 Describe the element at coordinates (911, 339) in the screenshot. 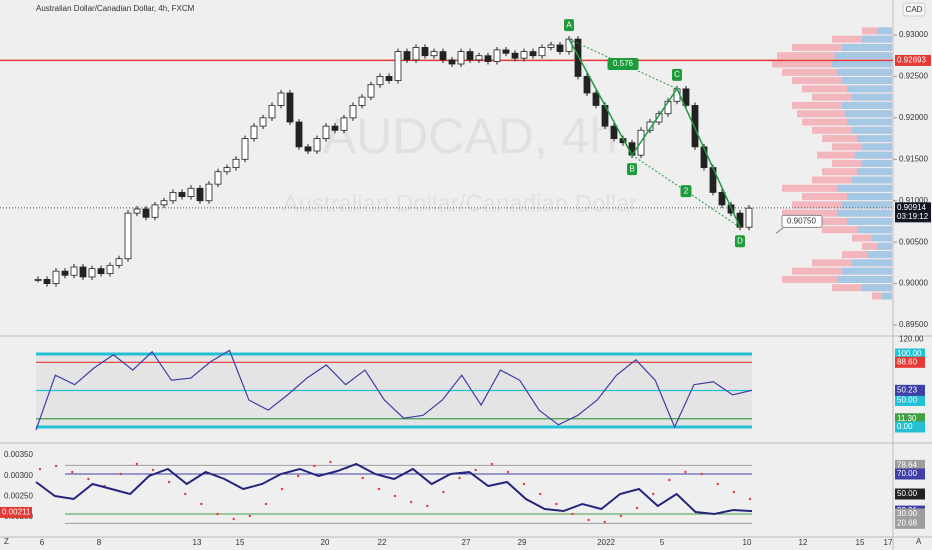

I see `rsi-axis-label: 120.00` at that location.